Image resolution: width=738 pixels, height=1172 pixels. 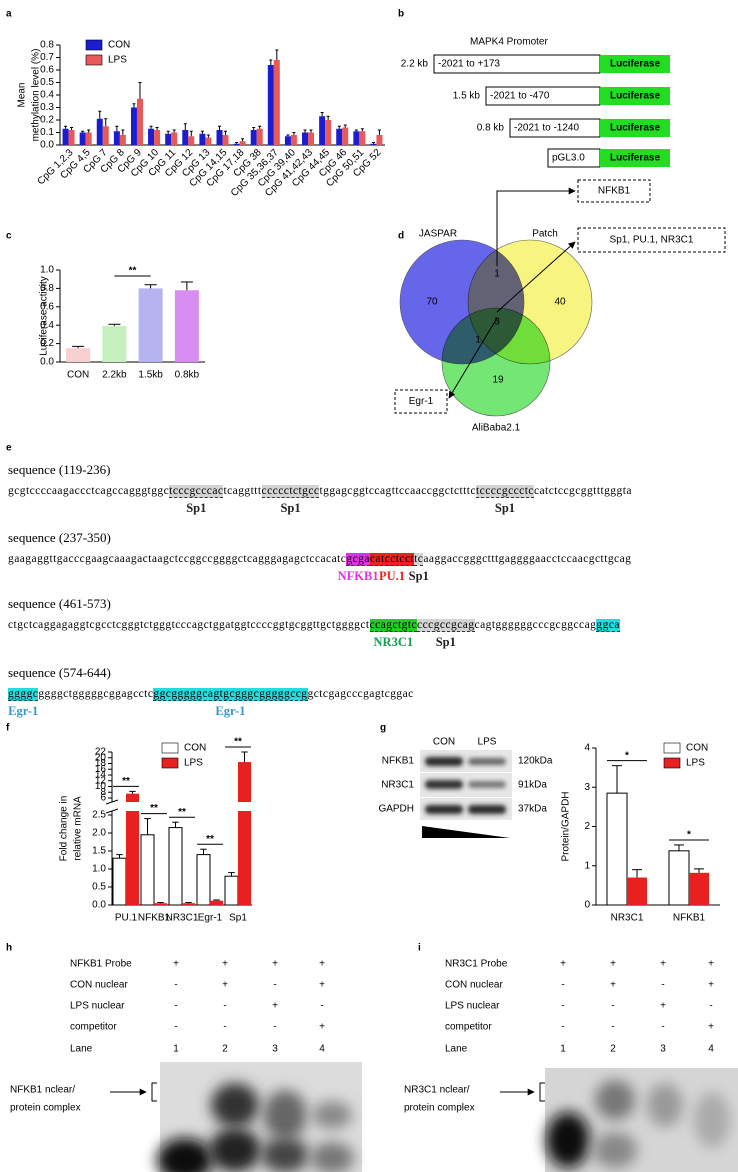 I want to click on sequence-text: cccgccgcag, so click(x=446, y=625).